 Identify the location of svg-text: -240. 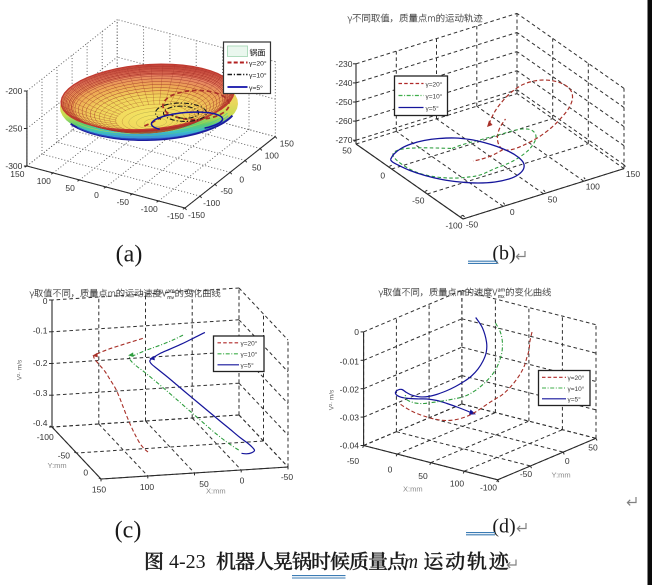
(343, 83).